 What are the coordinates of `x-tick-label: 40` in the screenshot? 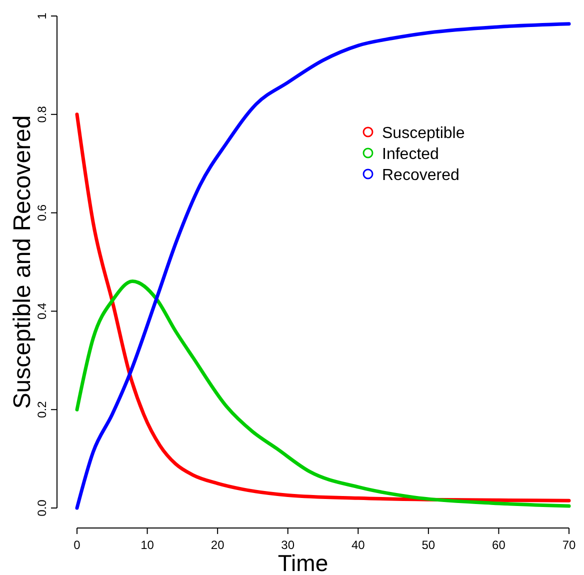 It's located at (358, 545).